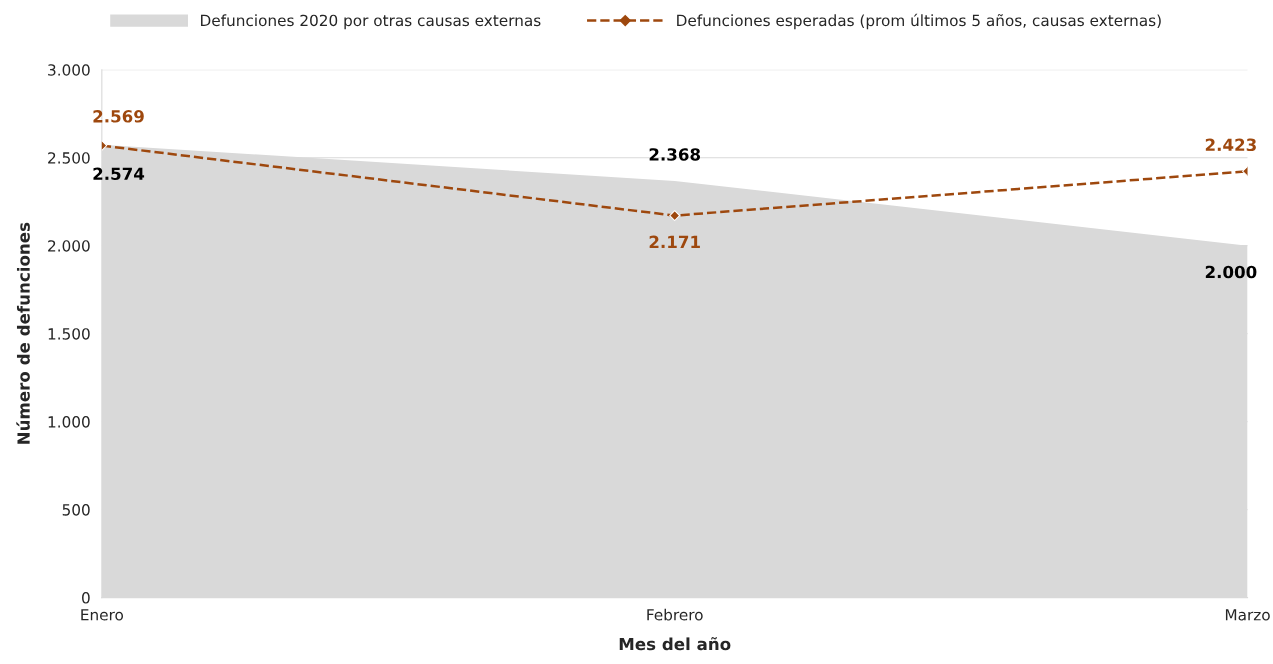 This screenshot has height=664, width=1273. Describe the element at coordinates (76, 510) in the screenshot. I see `y-tick-label: 500` at that location.